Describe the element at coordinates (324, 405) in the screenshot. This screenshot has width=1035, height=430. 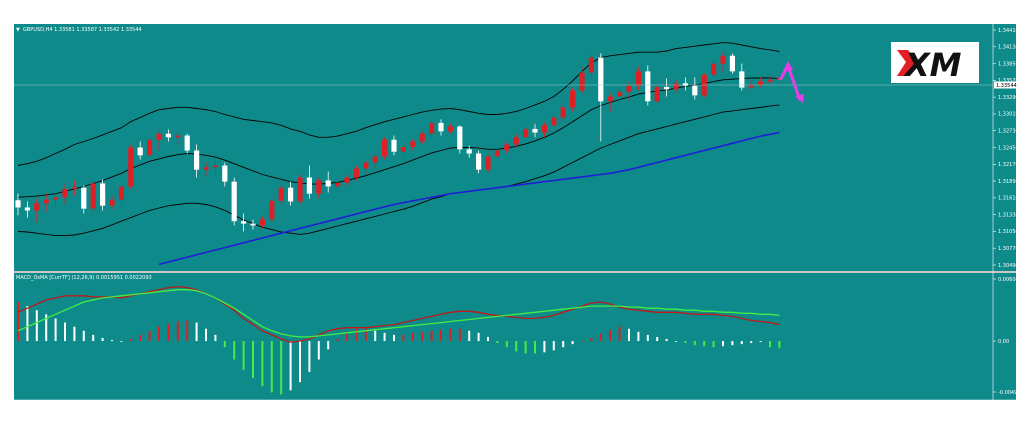
I see `time-tick-label: 13 Nov 16:00` at that location.